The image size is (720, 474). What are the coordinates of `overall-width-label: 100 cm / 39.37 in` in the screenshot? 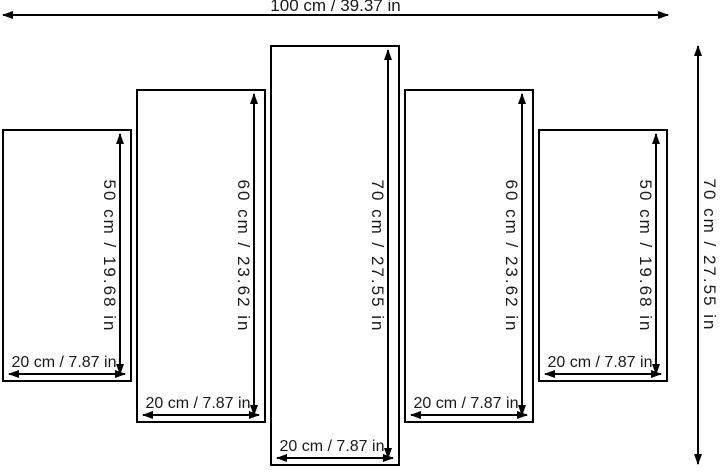 It's located at (335, 7).